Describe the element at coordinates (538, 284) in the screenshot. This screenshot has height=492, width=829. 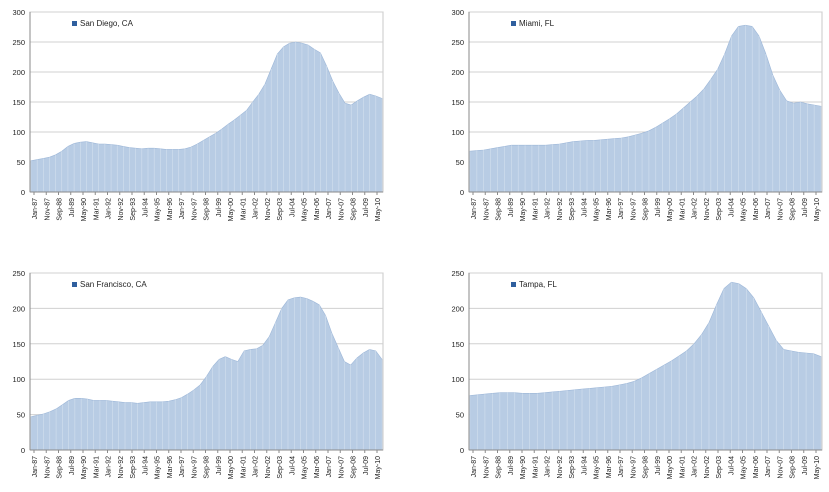
I see `legend-label: Tampa, FL` at that location.